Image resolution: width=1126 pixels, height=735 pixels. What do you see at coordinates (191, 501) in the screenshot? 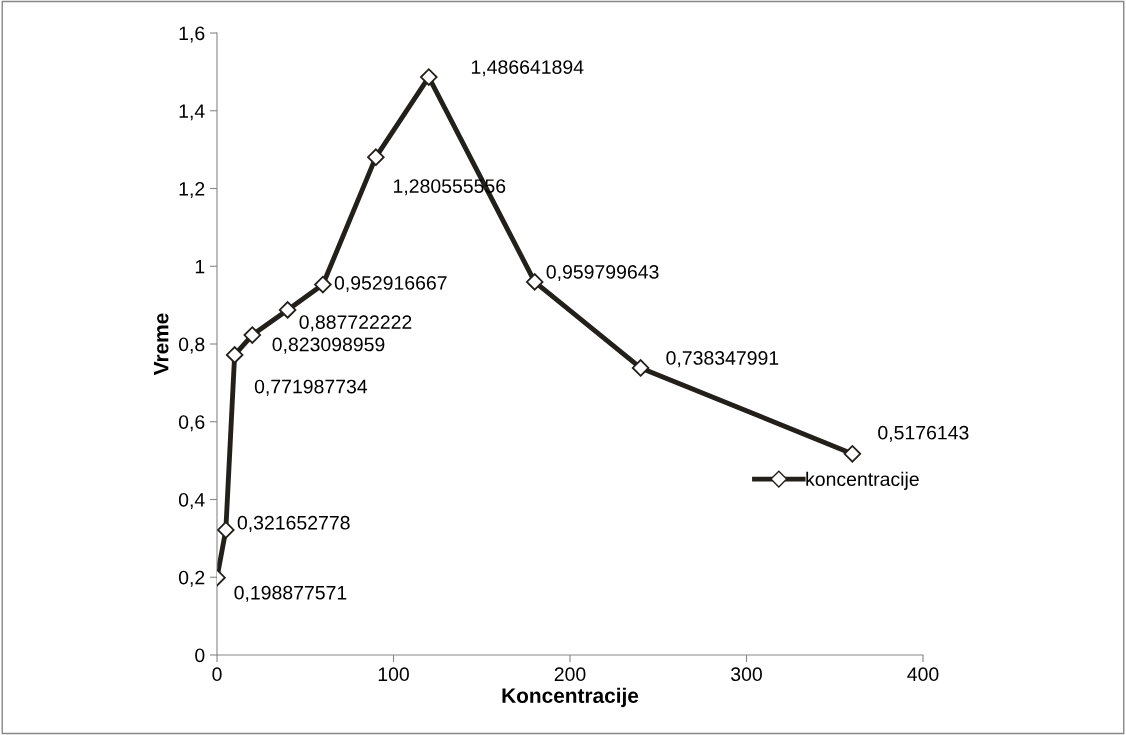
I see `y-tick-label: 0,4` at bounding box center [191, 501].